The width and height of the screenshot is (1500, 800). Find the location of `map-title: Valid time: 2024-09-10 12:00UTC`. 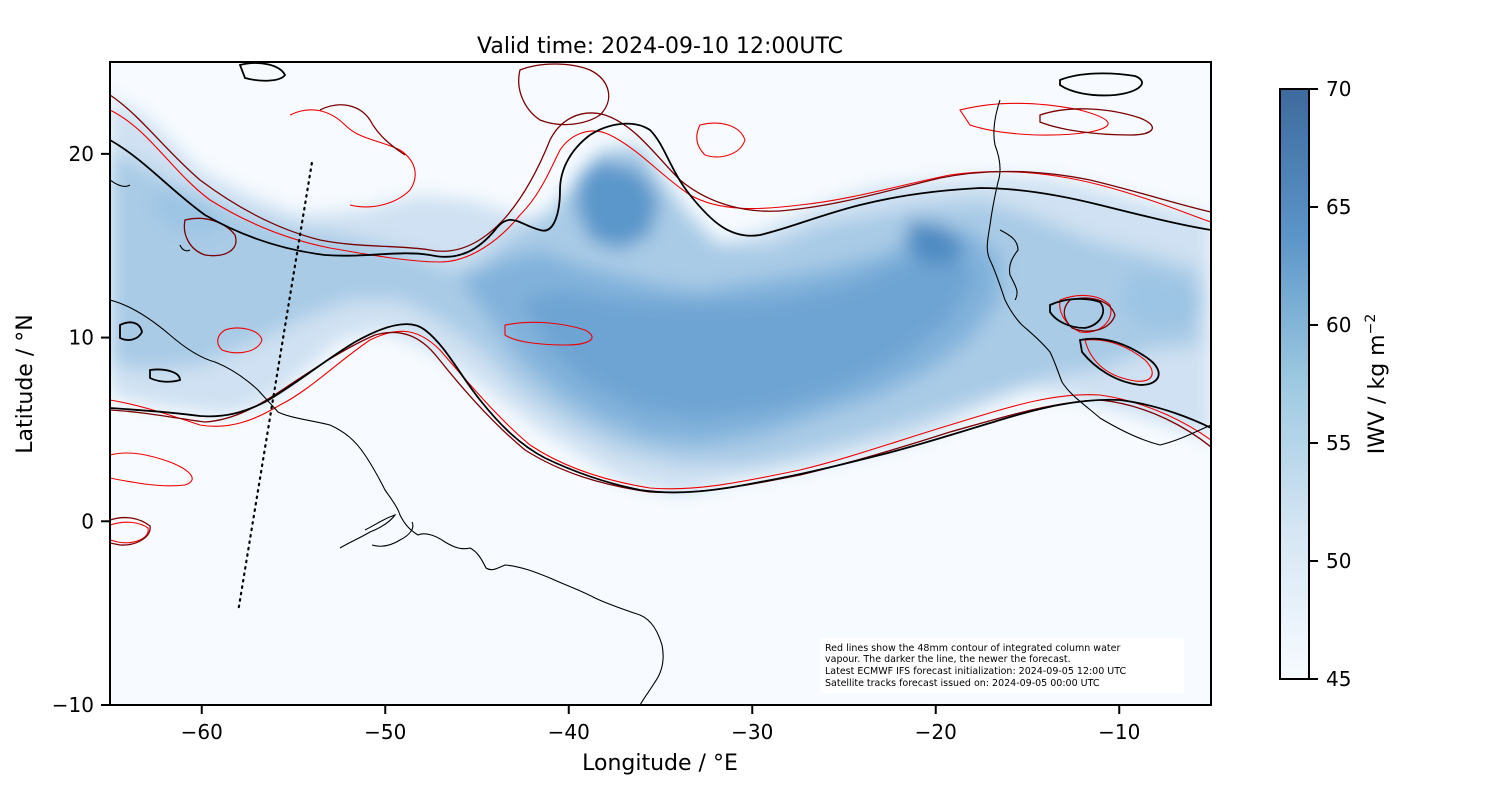

map-title: Valid time: 2024-09-10 12:00UTC is located at coordinates (660, 46).